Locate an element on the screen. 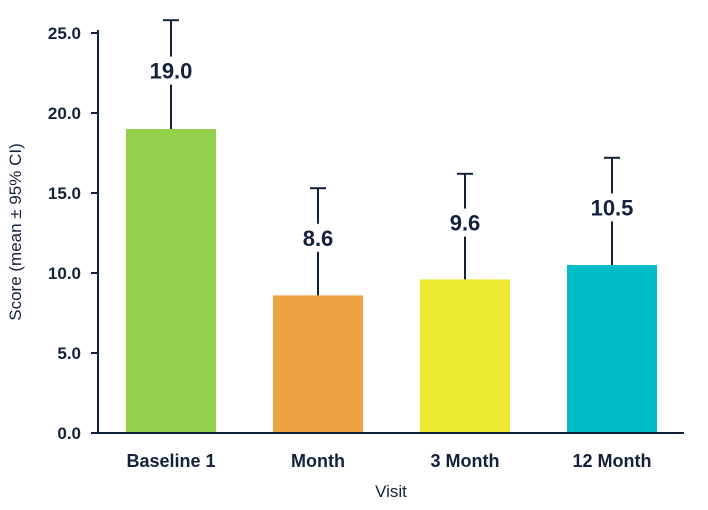  value-label: 8.6 is located at coordinates (318, 238).